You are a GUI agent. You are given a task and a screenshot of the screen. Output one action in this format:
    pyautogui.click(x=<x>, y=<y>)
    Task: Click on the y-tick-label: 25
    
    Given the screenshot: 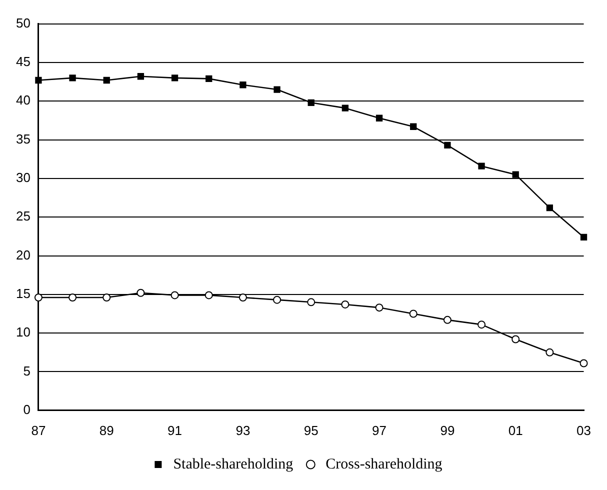 What is the action you would take?
    pyautogui.click(x=23, y=216)
    